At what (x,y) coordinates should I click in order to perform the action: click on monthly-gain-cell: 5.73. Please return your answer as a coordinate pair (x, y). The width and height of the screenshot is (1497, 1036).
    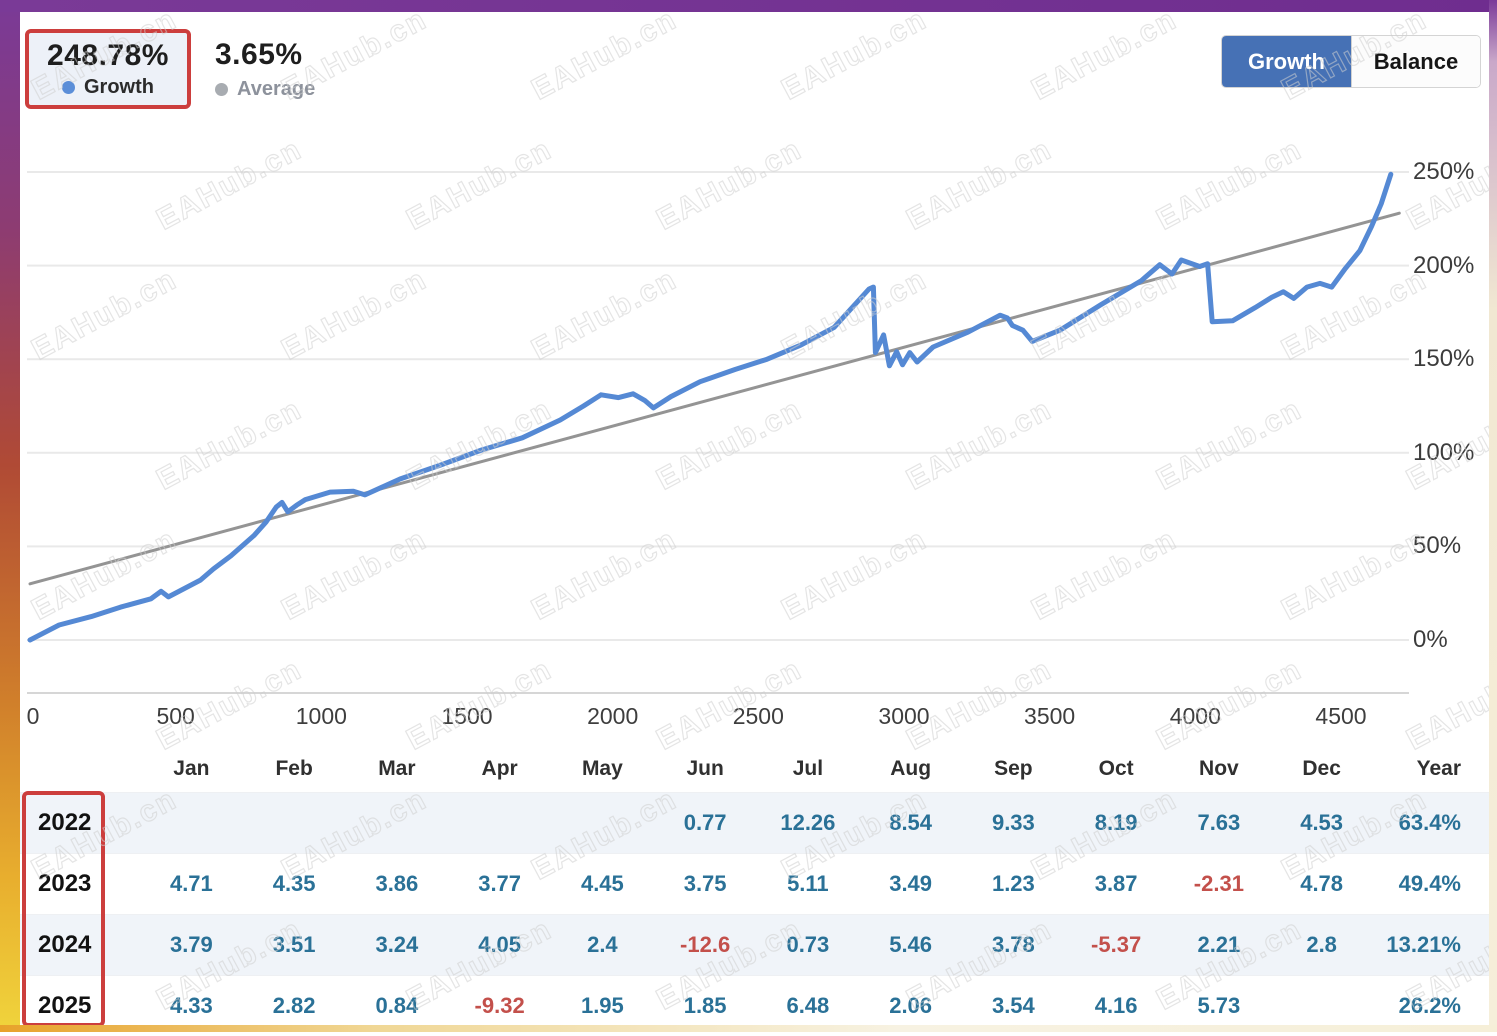
    Looking at the image, I should click on (1219, 1006).